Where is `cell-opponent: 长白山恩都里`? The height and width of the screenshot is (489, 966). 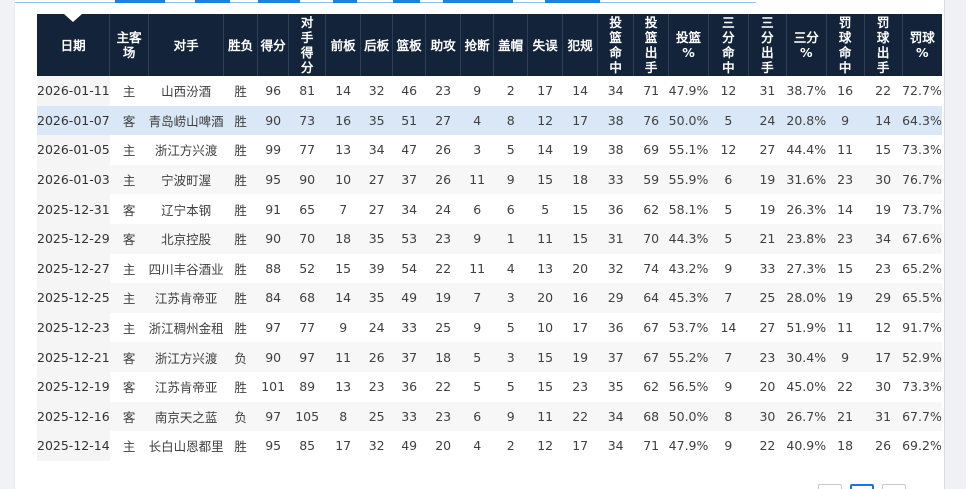
cell-opponent: 长白山恩都里 is located at coordinates (186, 447).